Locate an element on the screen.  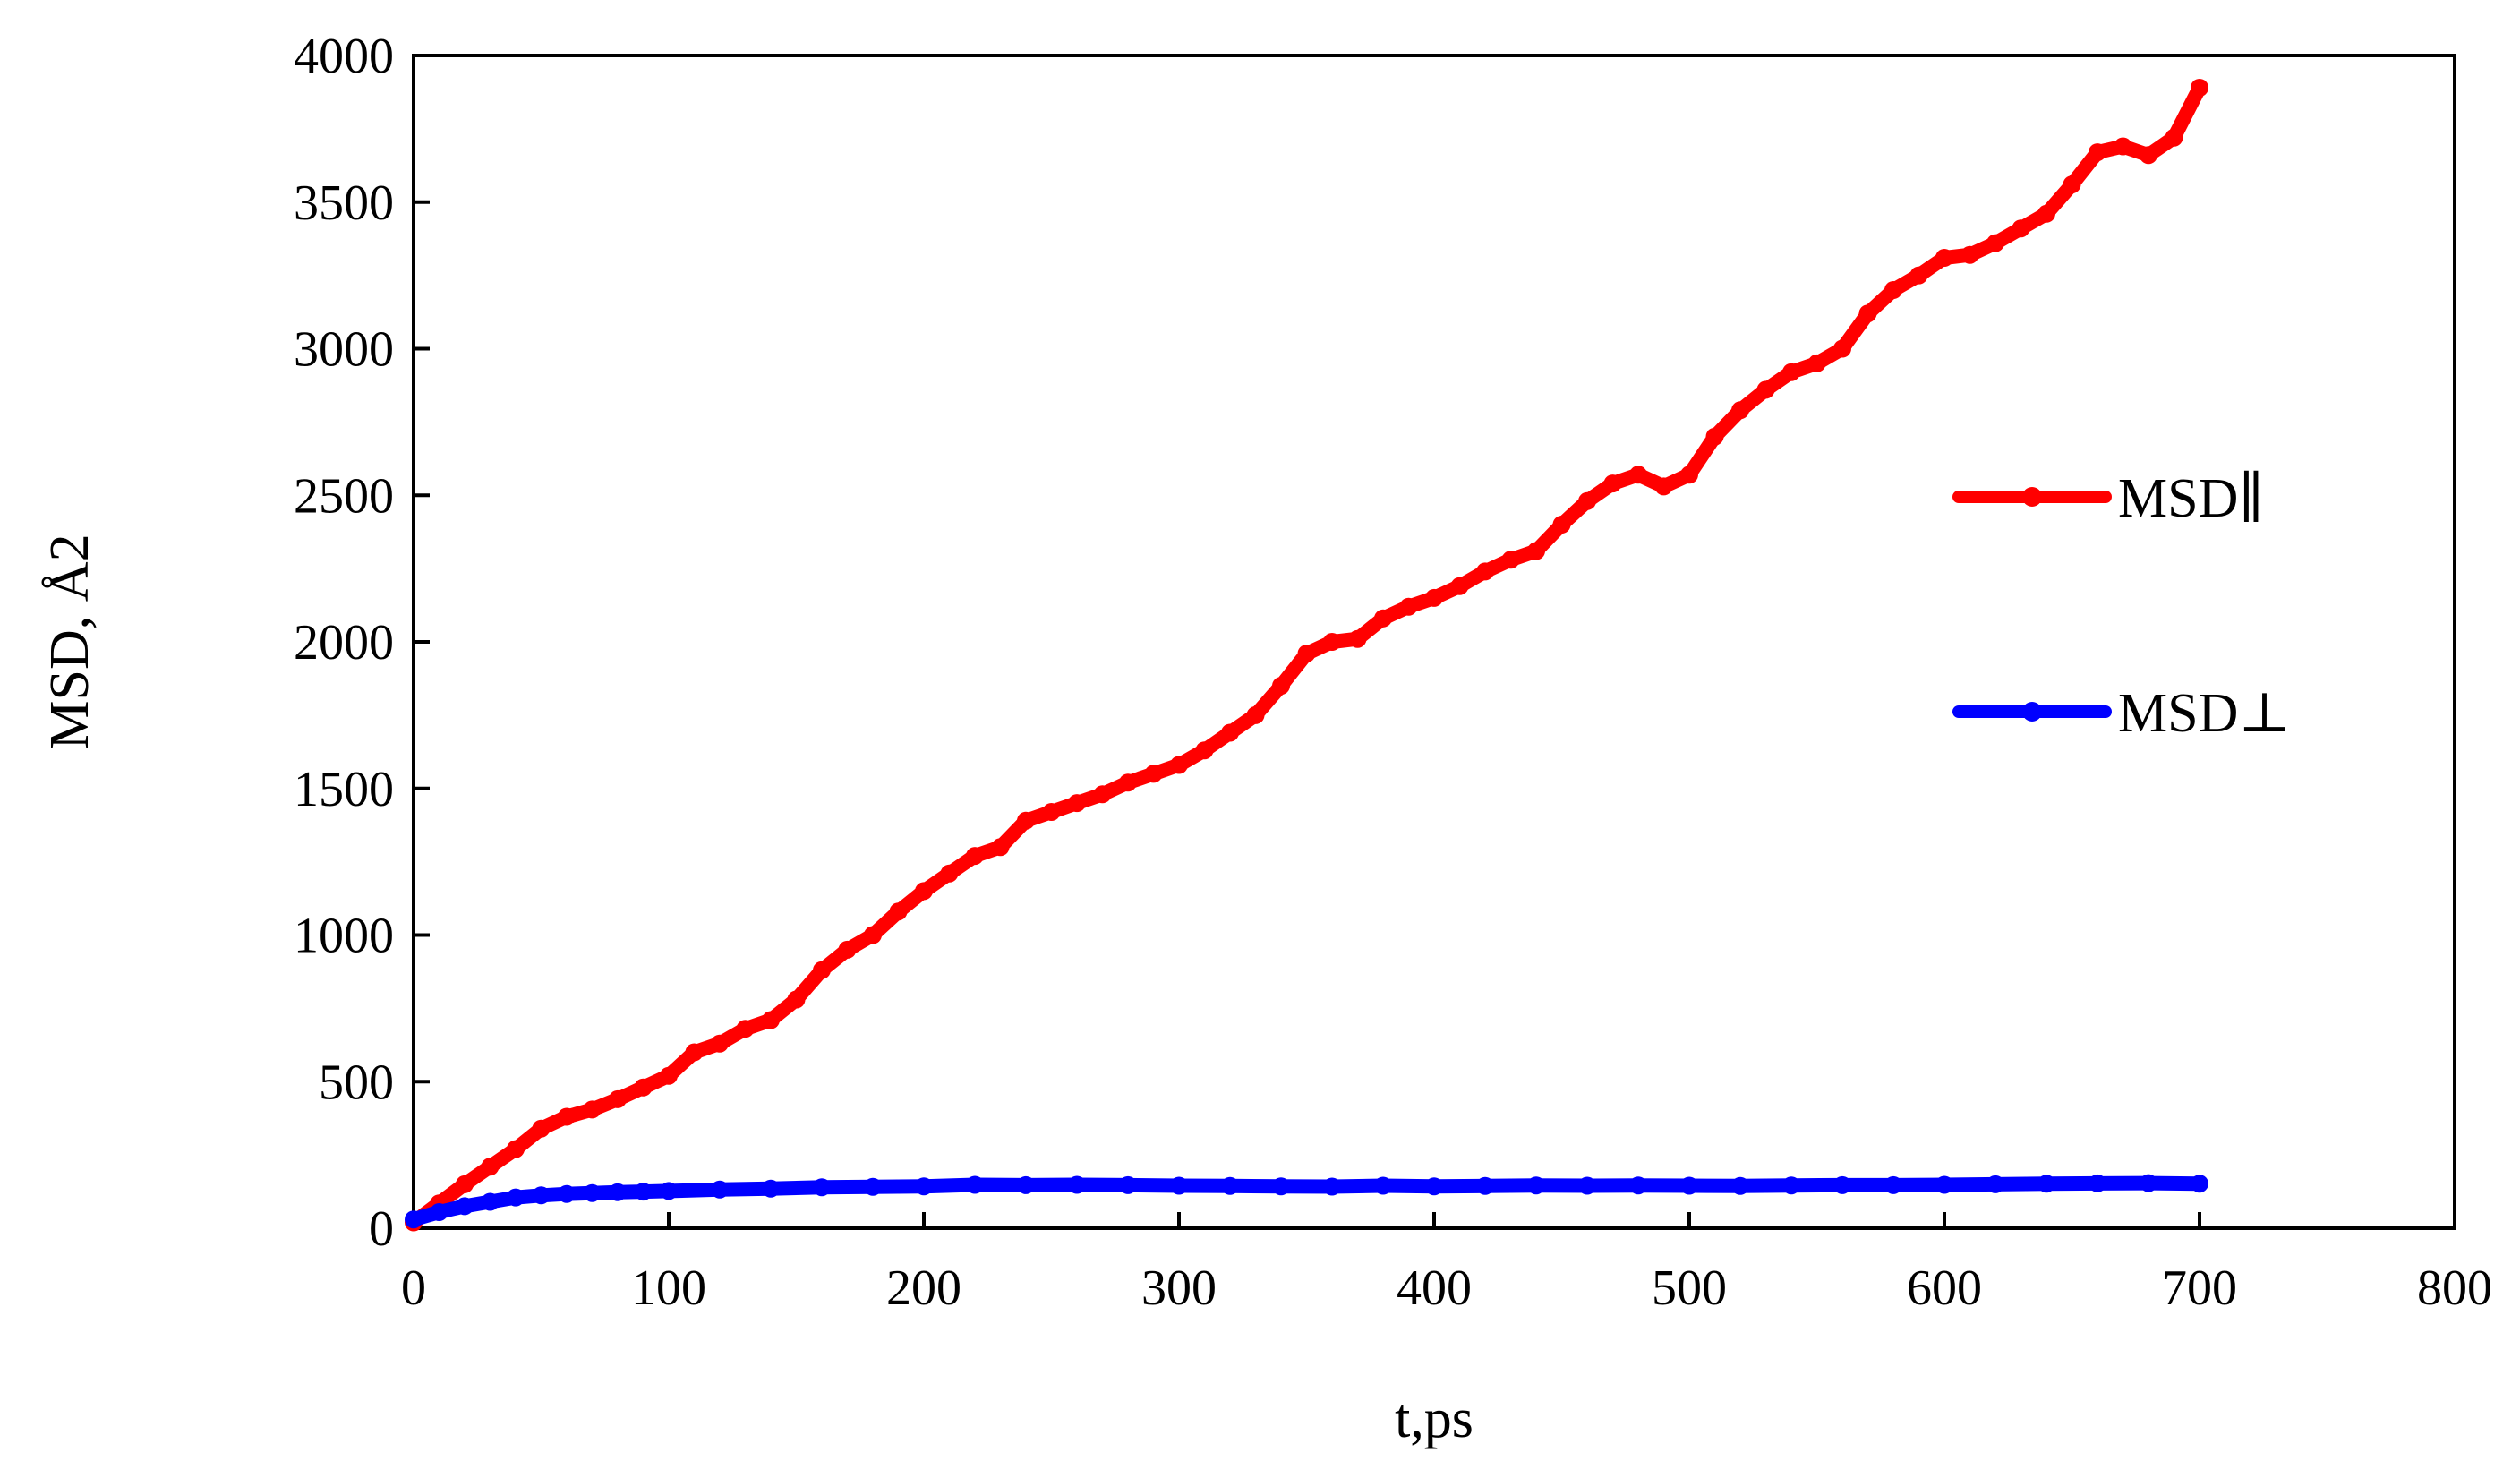
x-tick-label: 300 is located at coordinates (1179, 1288).